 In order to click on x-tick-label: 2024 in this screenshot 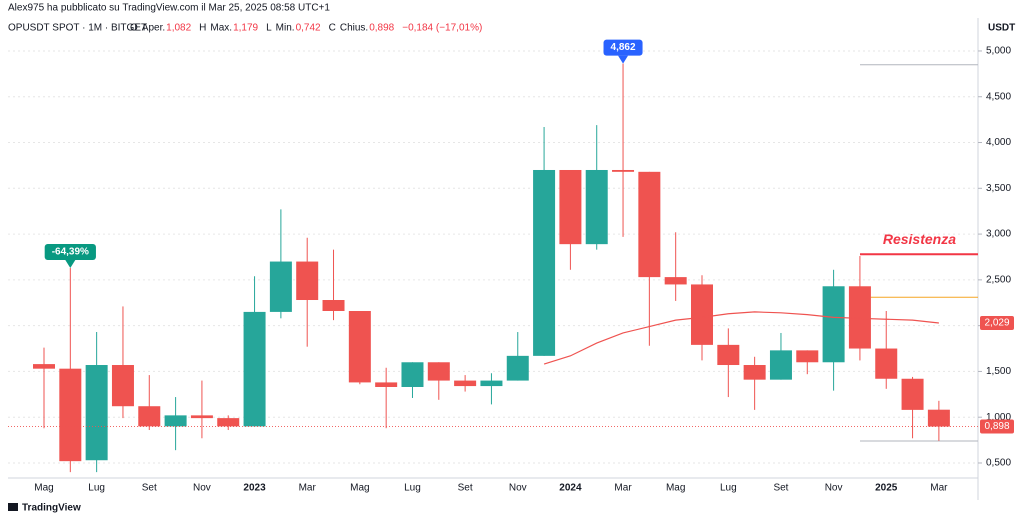, I will do `click(570, 488)`.